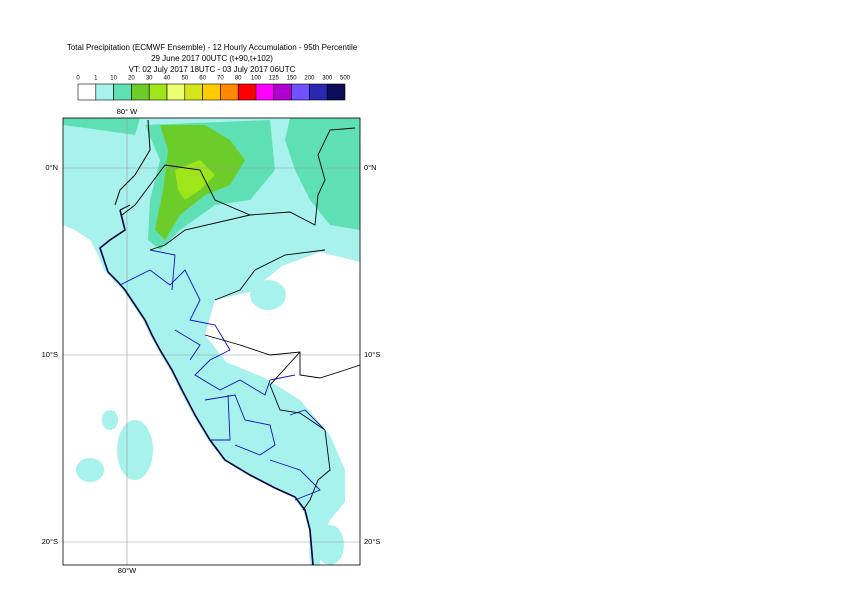  What do you see at coordinates (327, 79) in the screenshot?
I see `legend-label: 300` at bounding box center [327, 79].